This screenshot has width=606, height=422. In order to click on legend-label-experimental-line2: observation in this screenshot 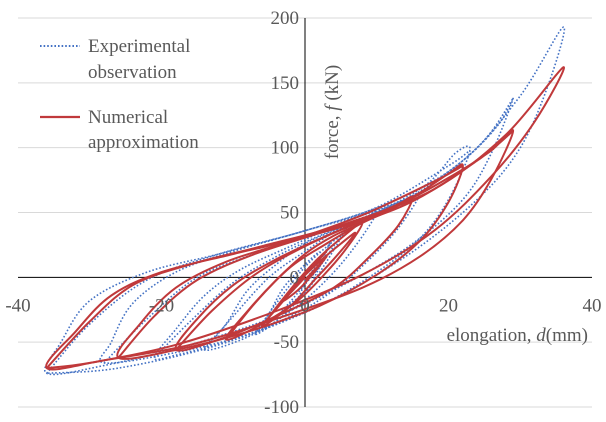, I will do `click(132, 72)`.